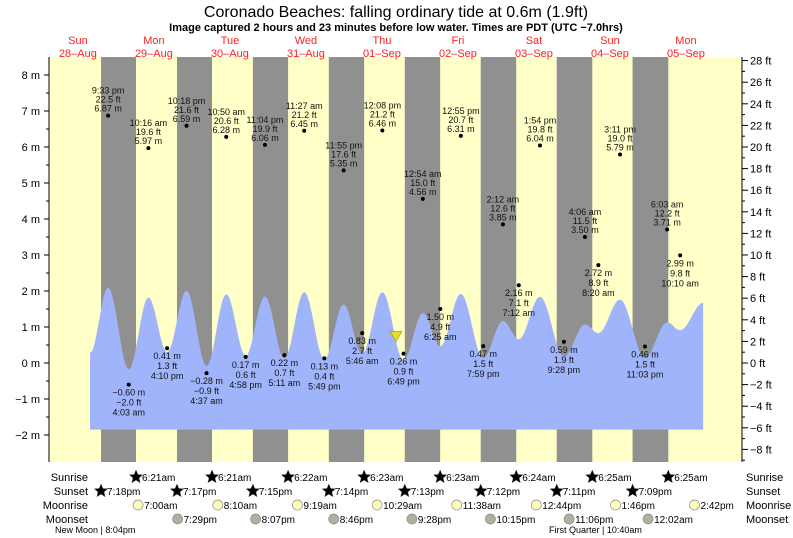  Describe the element at coordinates (344, 490) in the screenshot. I see `sunset-event: 7:14pm` at that location.